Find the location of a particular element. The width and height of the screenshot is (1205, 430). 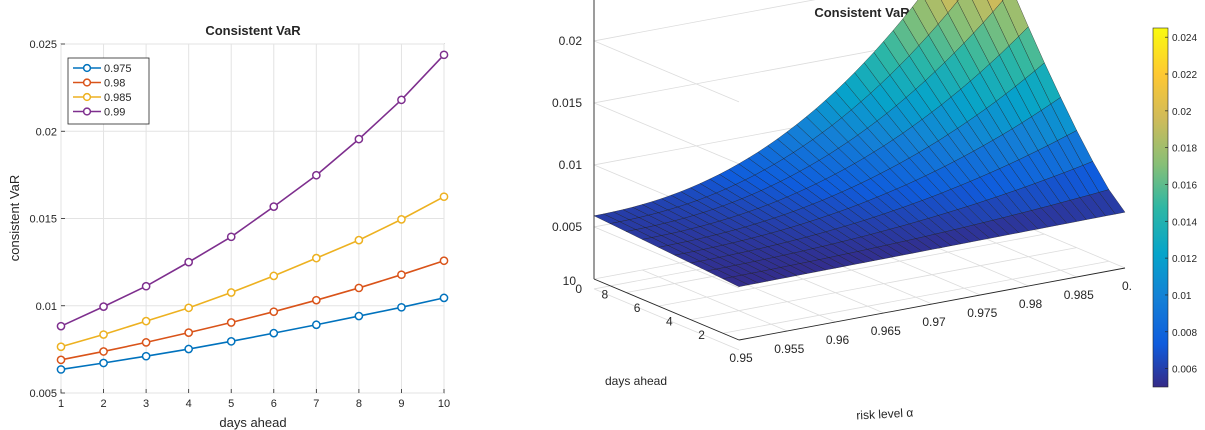

line-chart-legend: 0.975 0.98 0.985 0.99 is located at coordinates (108, 91).